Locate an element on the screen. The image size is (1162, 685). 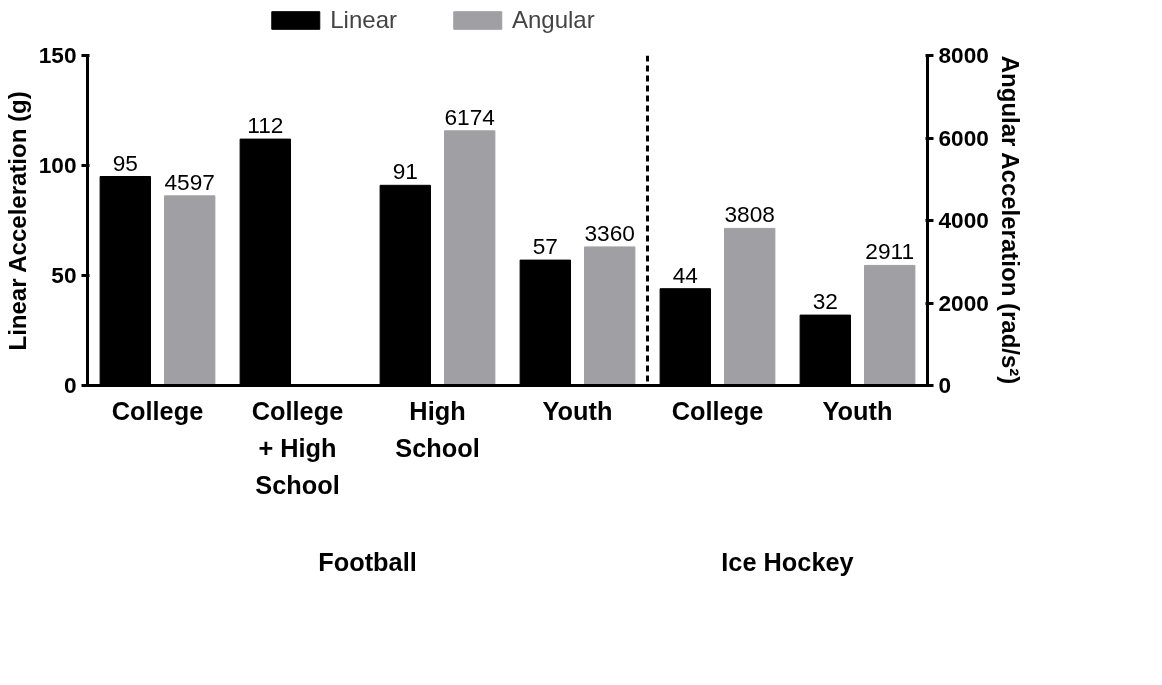
data-label: 3360 is located at coordinates (609, 232).